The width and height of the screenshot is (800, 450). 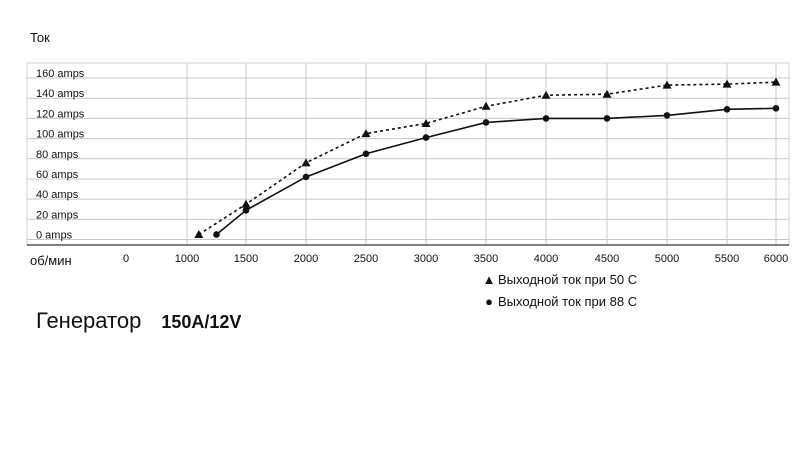 What do you see at coordinates (426, 259) in the screenshot?
I see `x-tick-label: 3000` at bounding box center [426, 259].